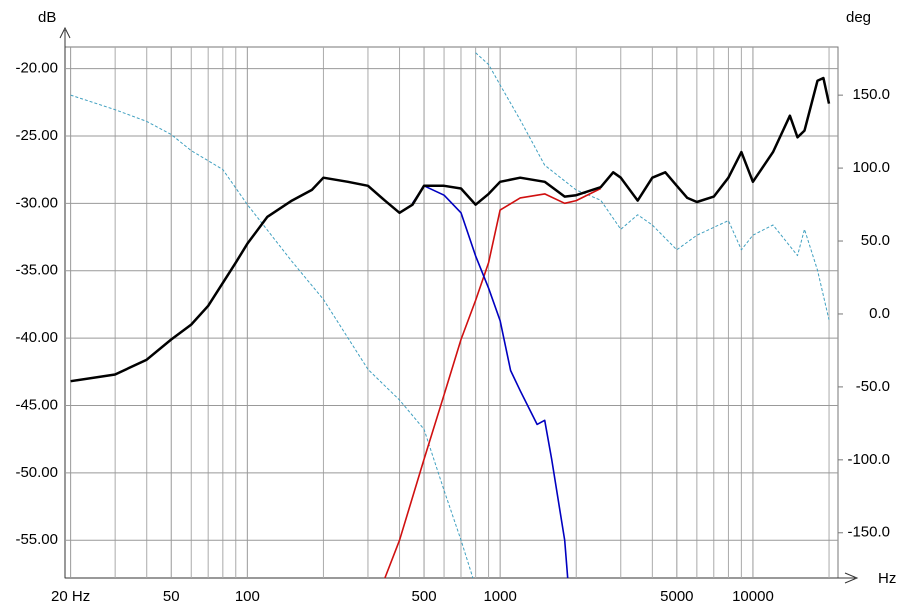 The width and height of the screenshot is (905, 612). What do you see at coordinates (871, 167) in the screenshot?
I see `y2-tick-label: 100.0` at bounding box center [871, 167].